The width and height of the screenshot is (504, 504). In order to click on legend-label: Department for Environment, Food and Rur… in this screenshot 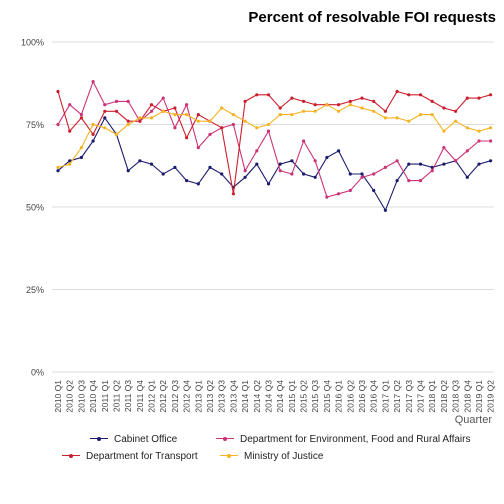, I will do `click(355, 439)`.